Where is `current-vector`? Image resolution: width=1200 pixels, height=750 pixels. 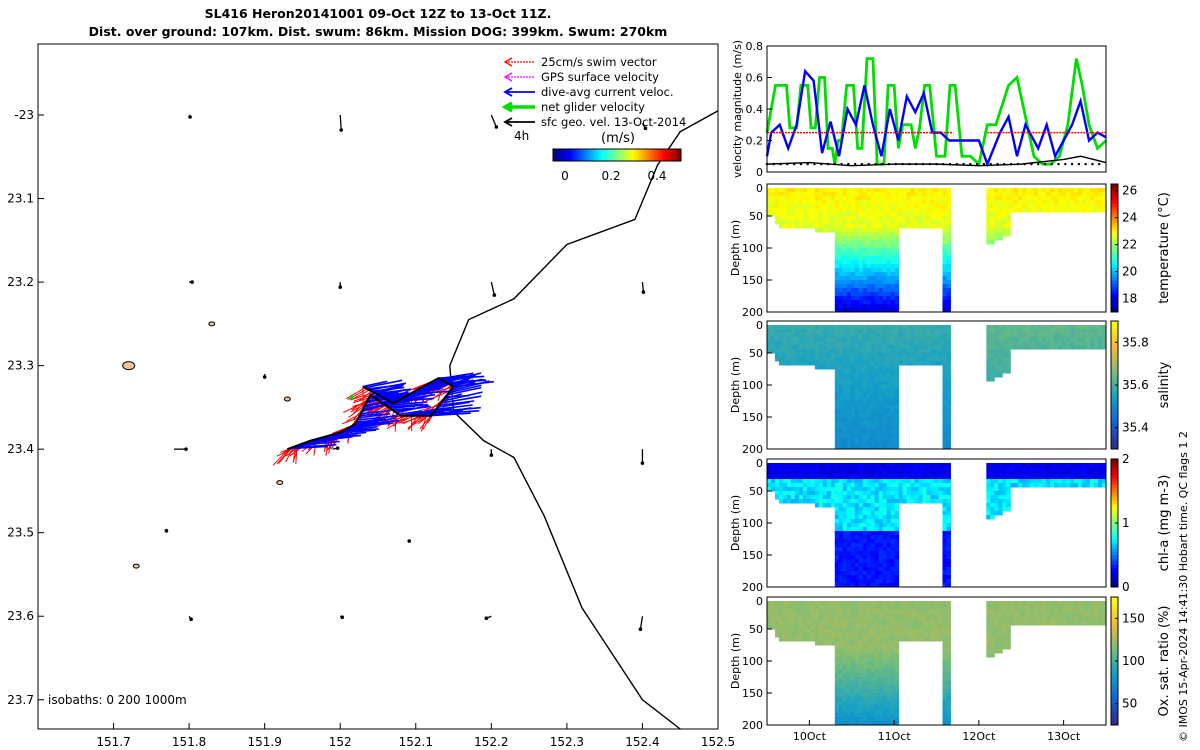 current-vector is located at coordinates (462, 383).